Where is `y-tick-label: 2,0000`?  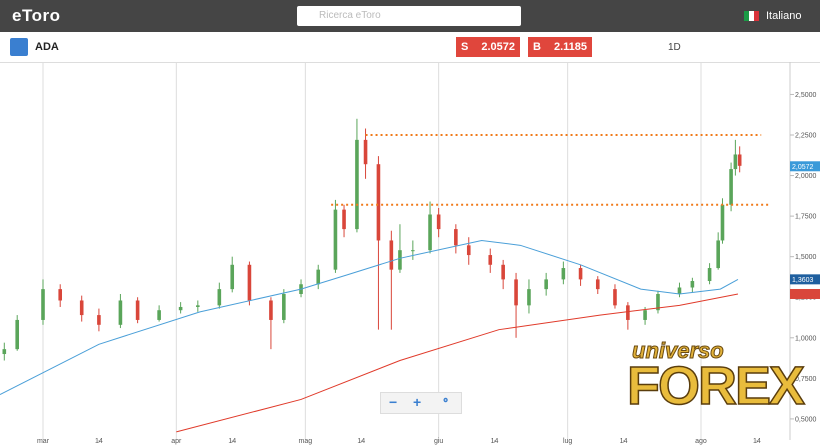 y-tick-label: 2,0000 is located at coordinates (806, 176).